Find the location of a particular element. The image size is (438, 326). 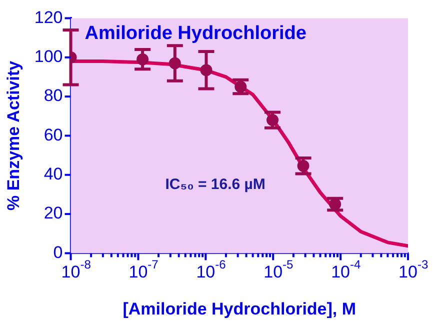

chart-title: Amiloride Hydrochloride is located at coordinates (195, 33).